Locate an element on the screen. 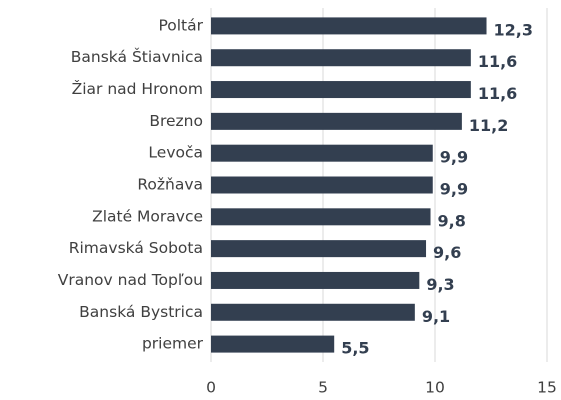 The image size is (561, 400). x-tick-label: 0 is located at coordinates (211, 388).